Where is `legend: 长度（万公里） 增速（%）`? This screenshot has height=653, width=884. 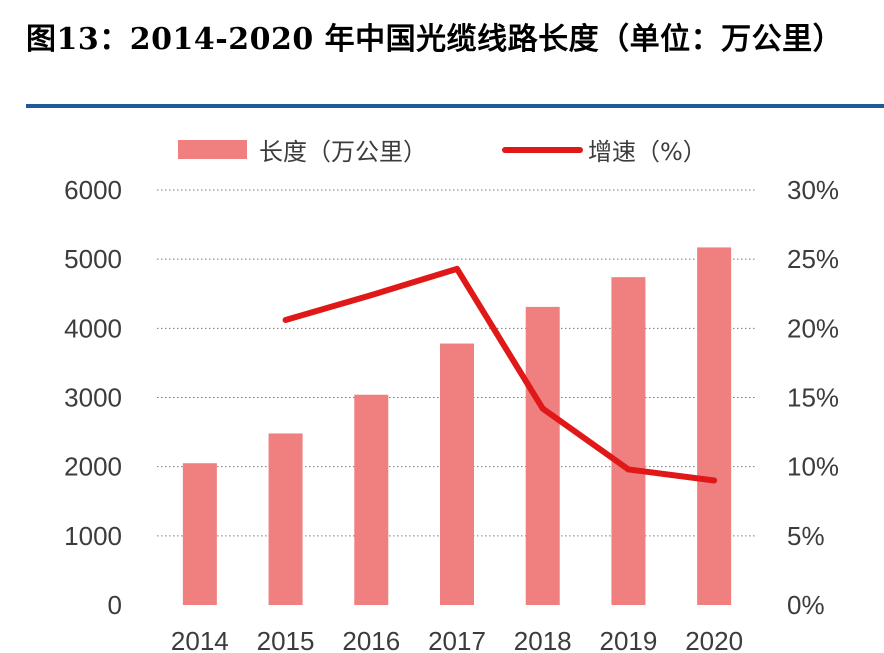 legend: 长度（万公里） 增速（%） is located at coordinates (442, 152).